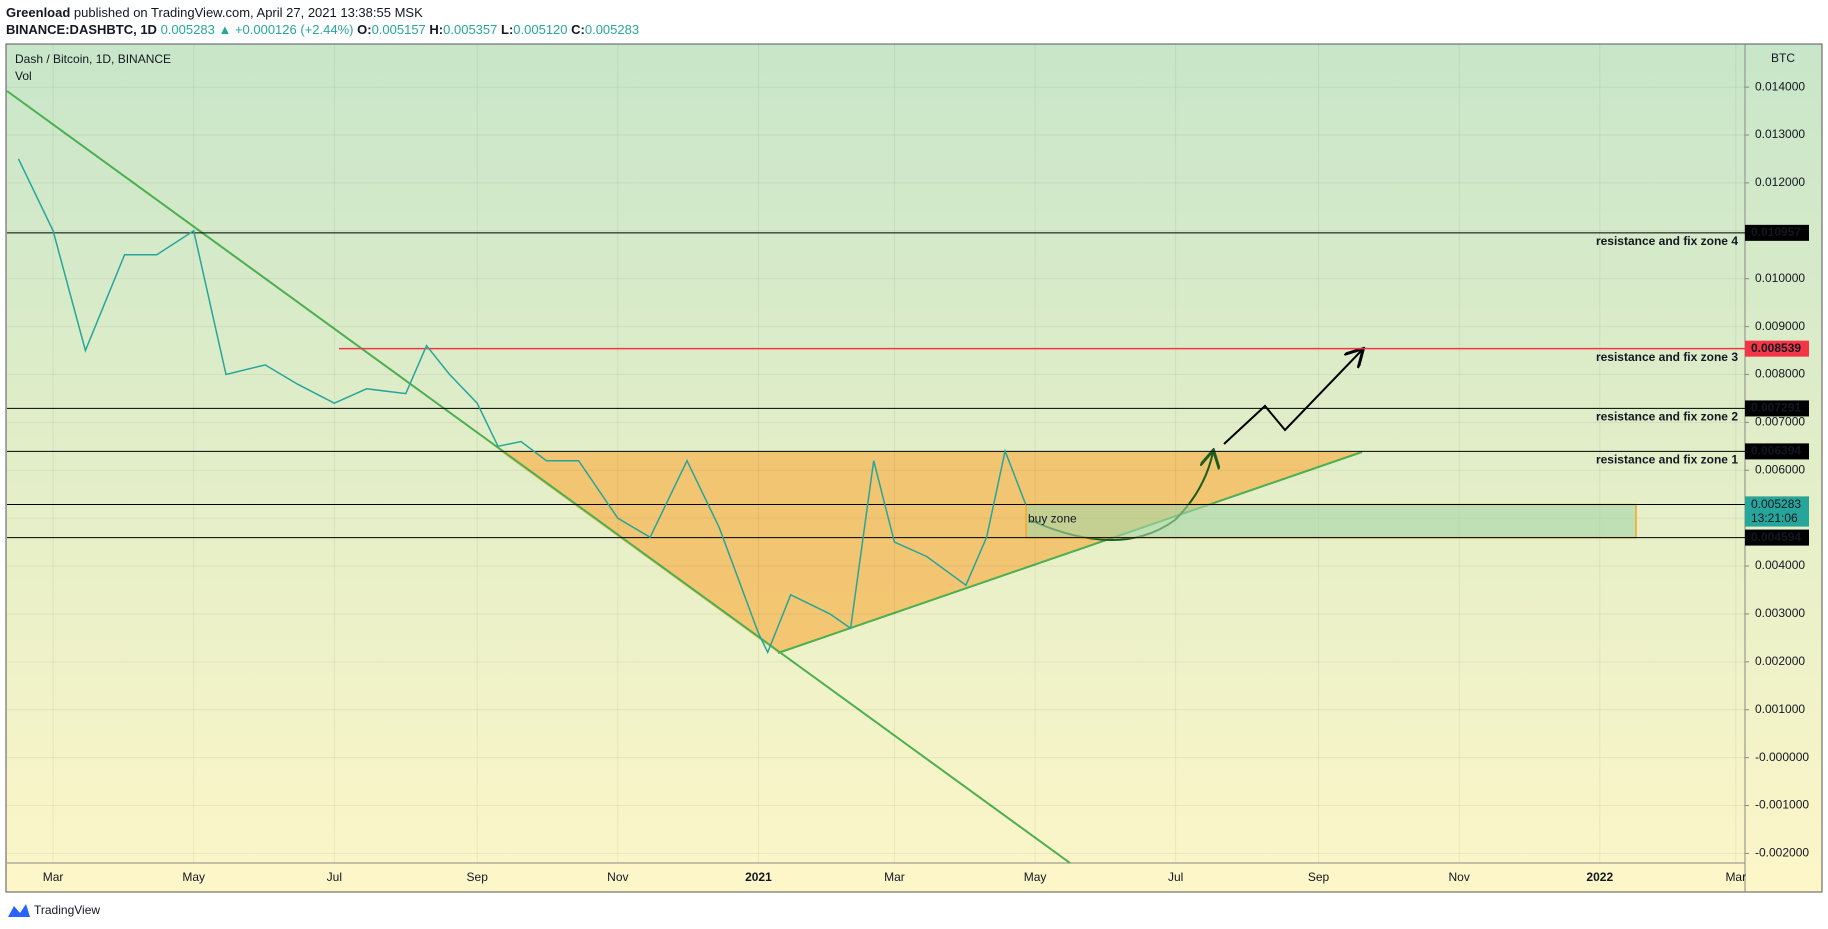  I want to click on y-tick-label: 0.002000, so click(1780, 661).